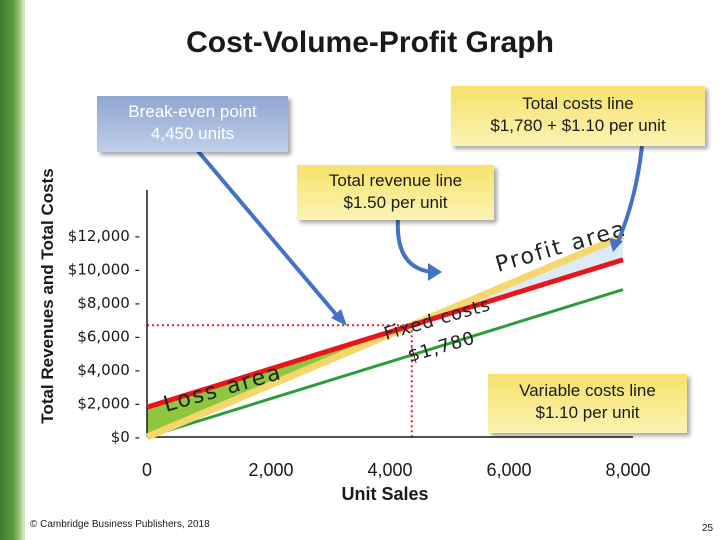 The width and height of the screenshot is (720, 540). Describe the element at coordinates (616, 245) in the screenshot. I see `total-cost-arrowhead` at that location.